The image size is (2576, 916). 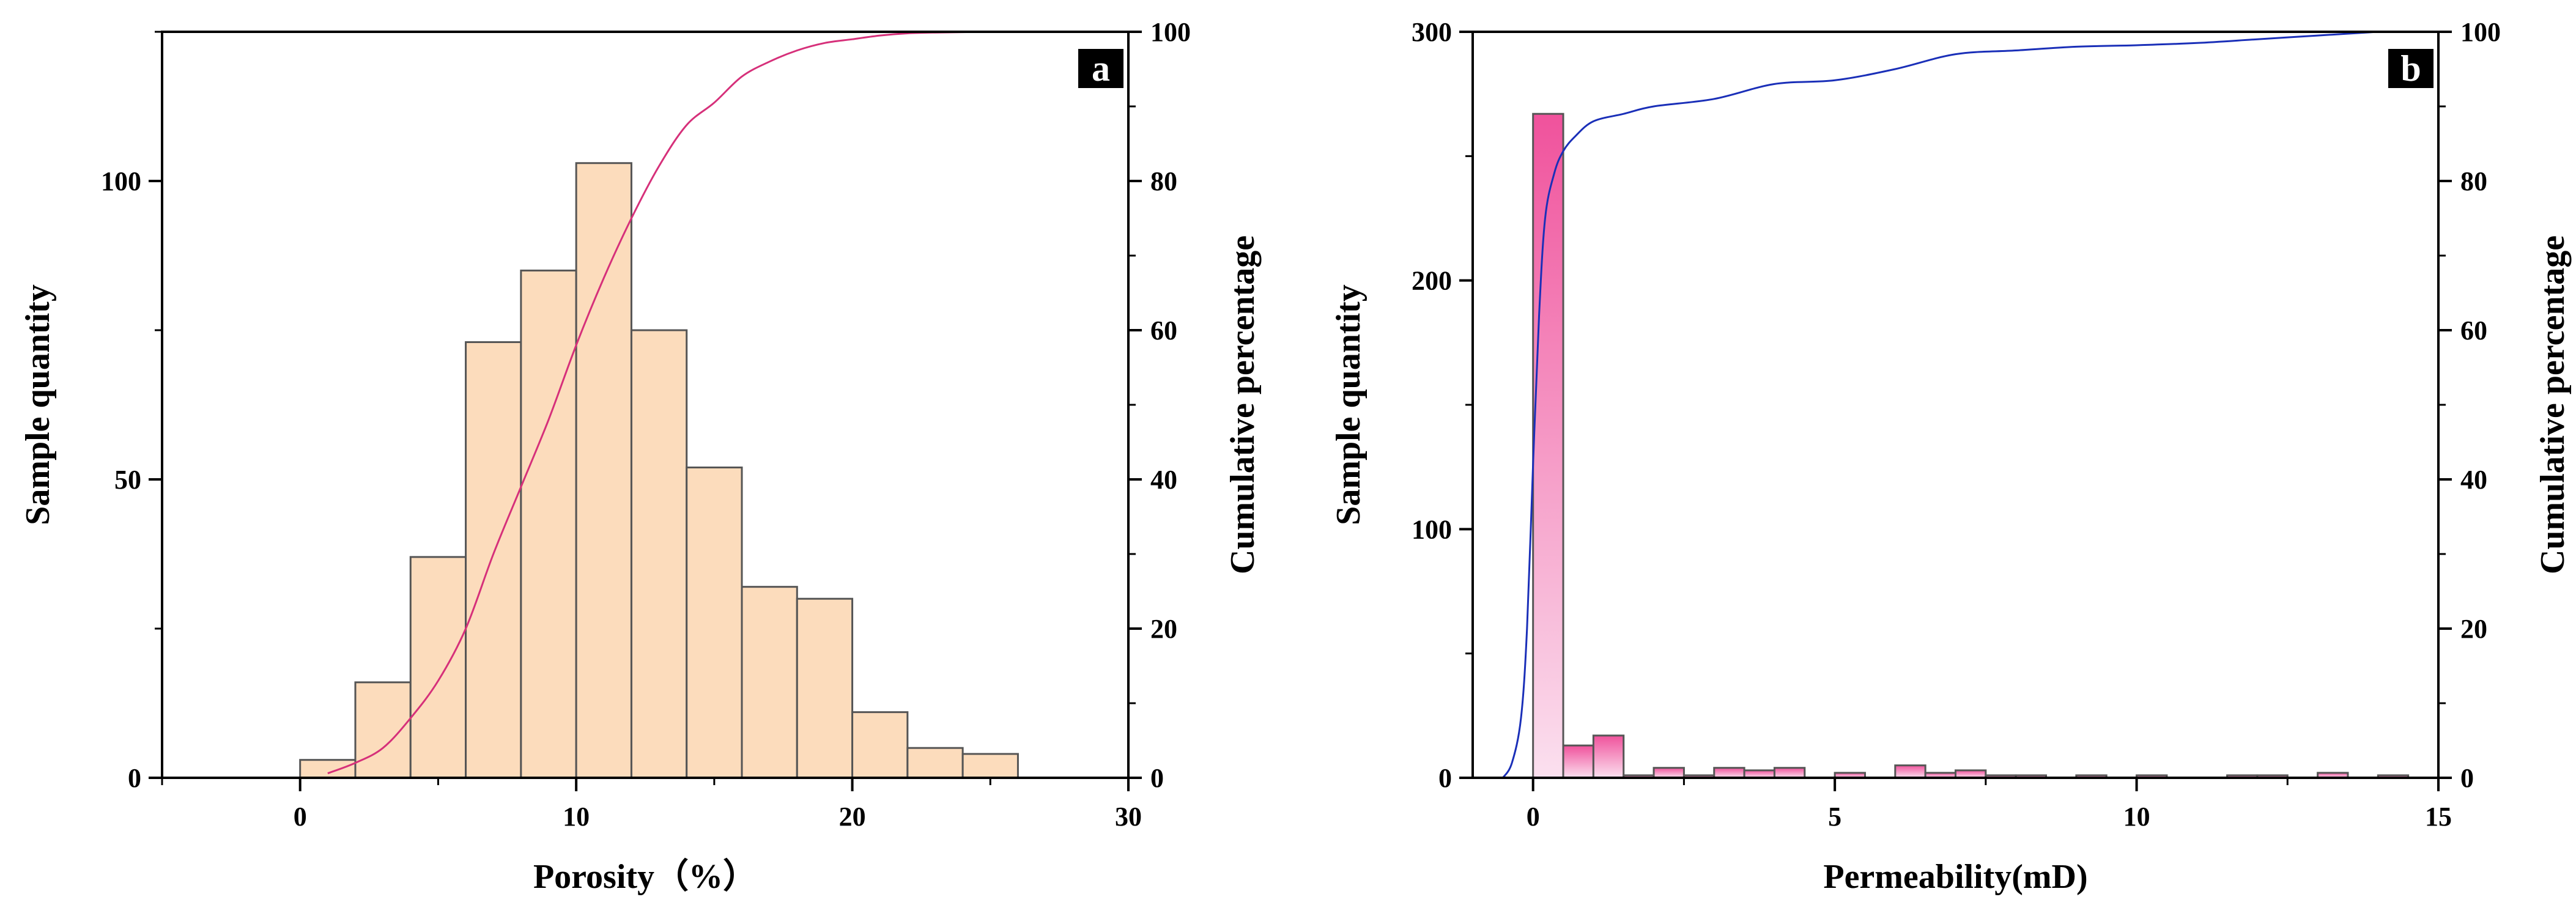 I want to click on x-ticks: 0 10 20 30, so click(x=651, y=805).